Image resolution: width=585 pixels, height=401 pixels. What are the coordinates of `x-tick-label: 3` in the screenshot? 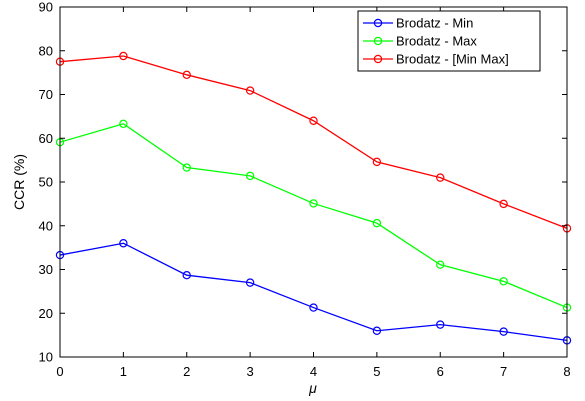 It's located at (250, 371).